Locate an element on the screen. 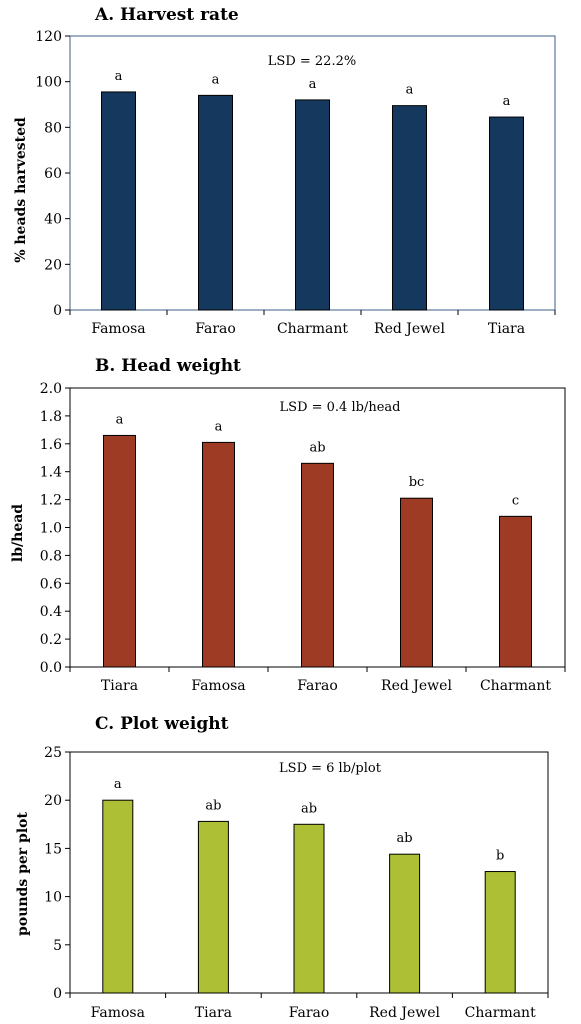  lsd-annotation: LSD = 6 lb/plot is located at coordinates (330, 768).